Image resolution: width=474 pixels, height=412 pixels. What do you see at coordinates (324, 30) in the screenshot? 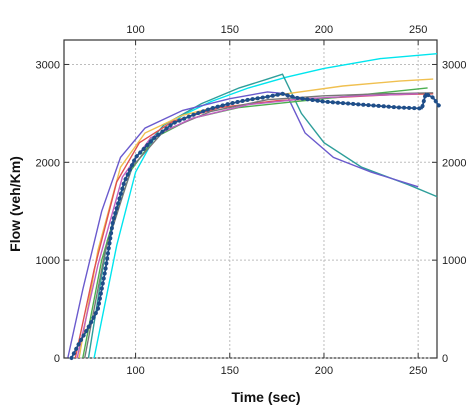
I see `top-tick-label: 200` at bounding box center [324, 30].